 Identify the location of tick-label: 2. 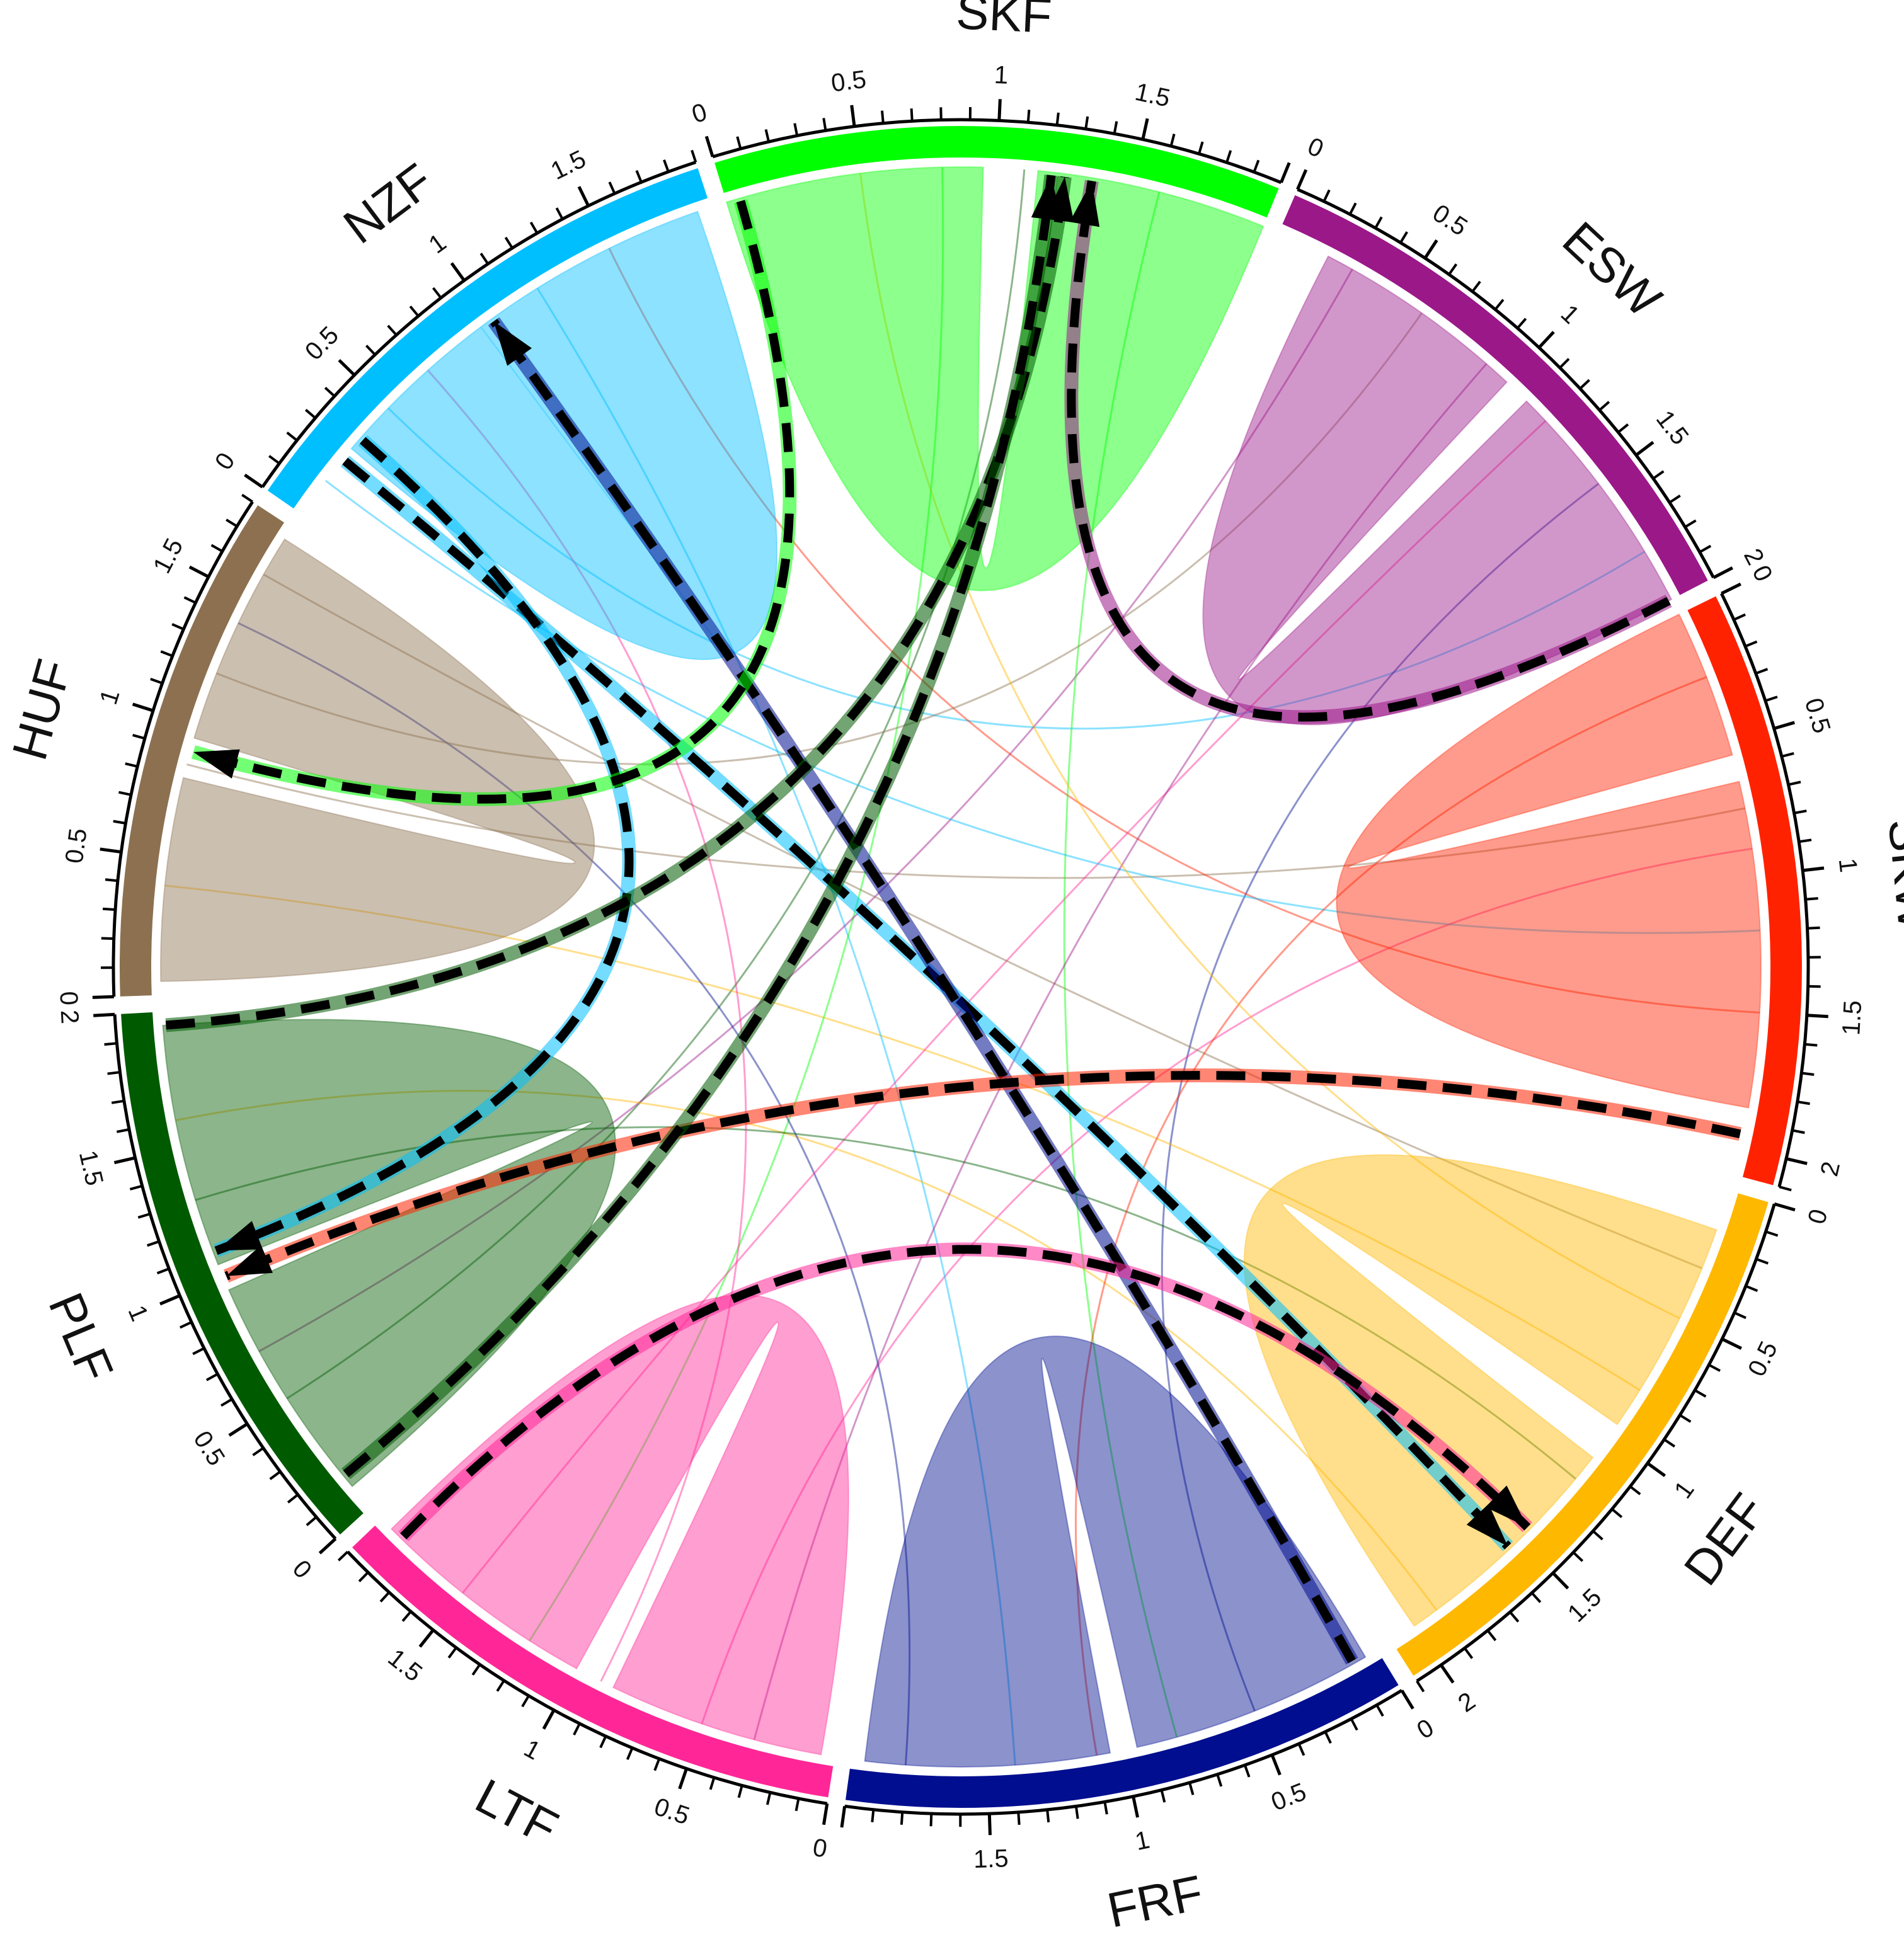
(1830, 1169).